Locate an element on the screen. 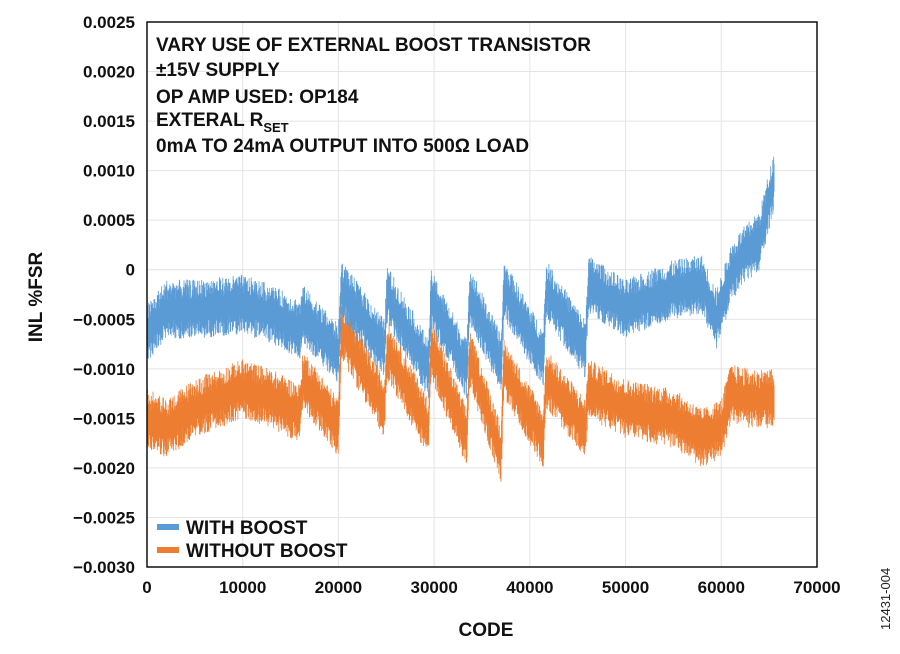 This screenshot has height=654, width=900. annotation-line-5: 0mA TO 24mA OUTPUT INTO 500Ω LOAD is located at coordinates (342, 146).